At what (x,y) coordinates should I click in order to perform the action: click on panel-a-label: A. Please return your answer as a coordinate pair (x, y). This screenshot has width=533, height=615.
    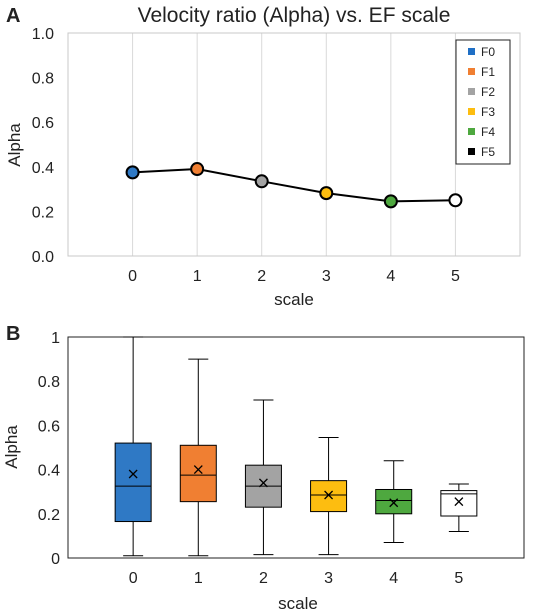
    Looking at the image, I should click on (13, 16).